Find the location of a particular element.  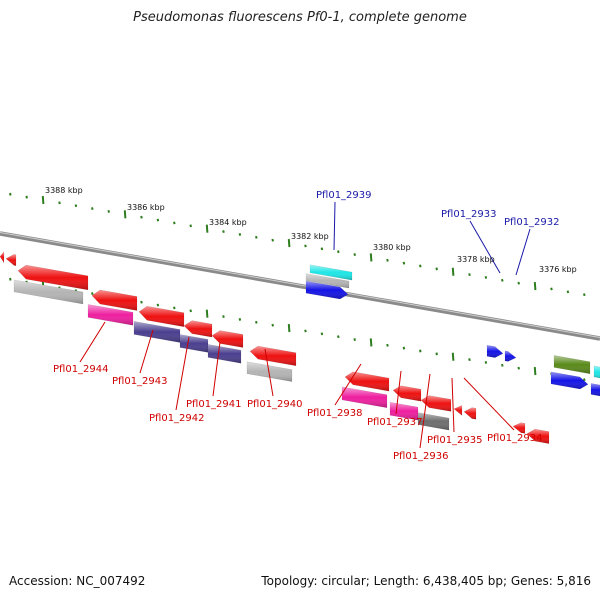

gene-blue-small-shading is located at coordinates (510, 356).